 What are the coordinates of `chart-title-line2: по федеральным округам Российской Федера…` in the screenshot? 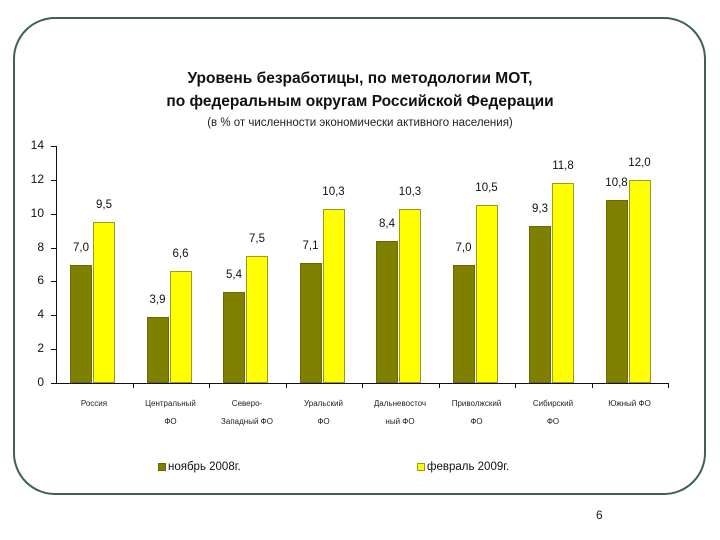 It's located at (360, 101).